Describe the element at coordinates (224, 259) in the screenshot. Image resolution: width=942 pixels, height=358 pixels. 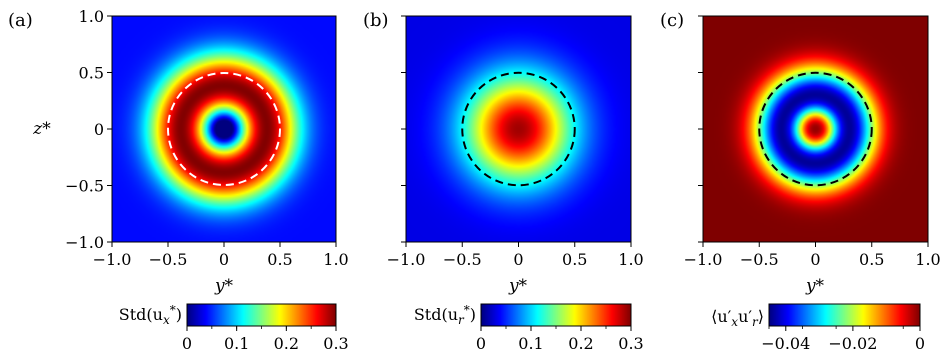
I see `x-tick-label-a: 0` at that location.